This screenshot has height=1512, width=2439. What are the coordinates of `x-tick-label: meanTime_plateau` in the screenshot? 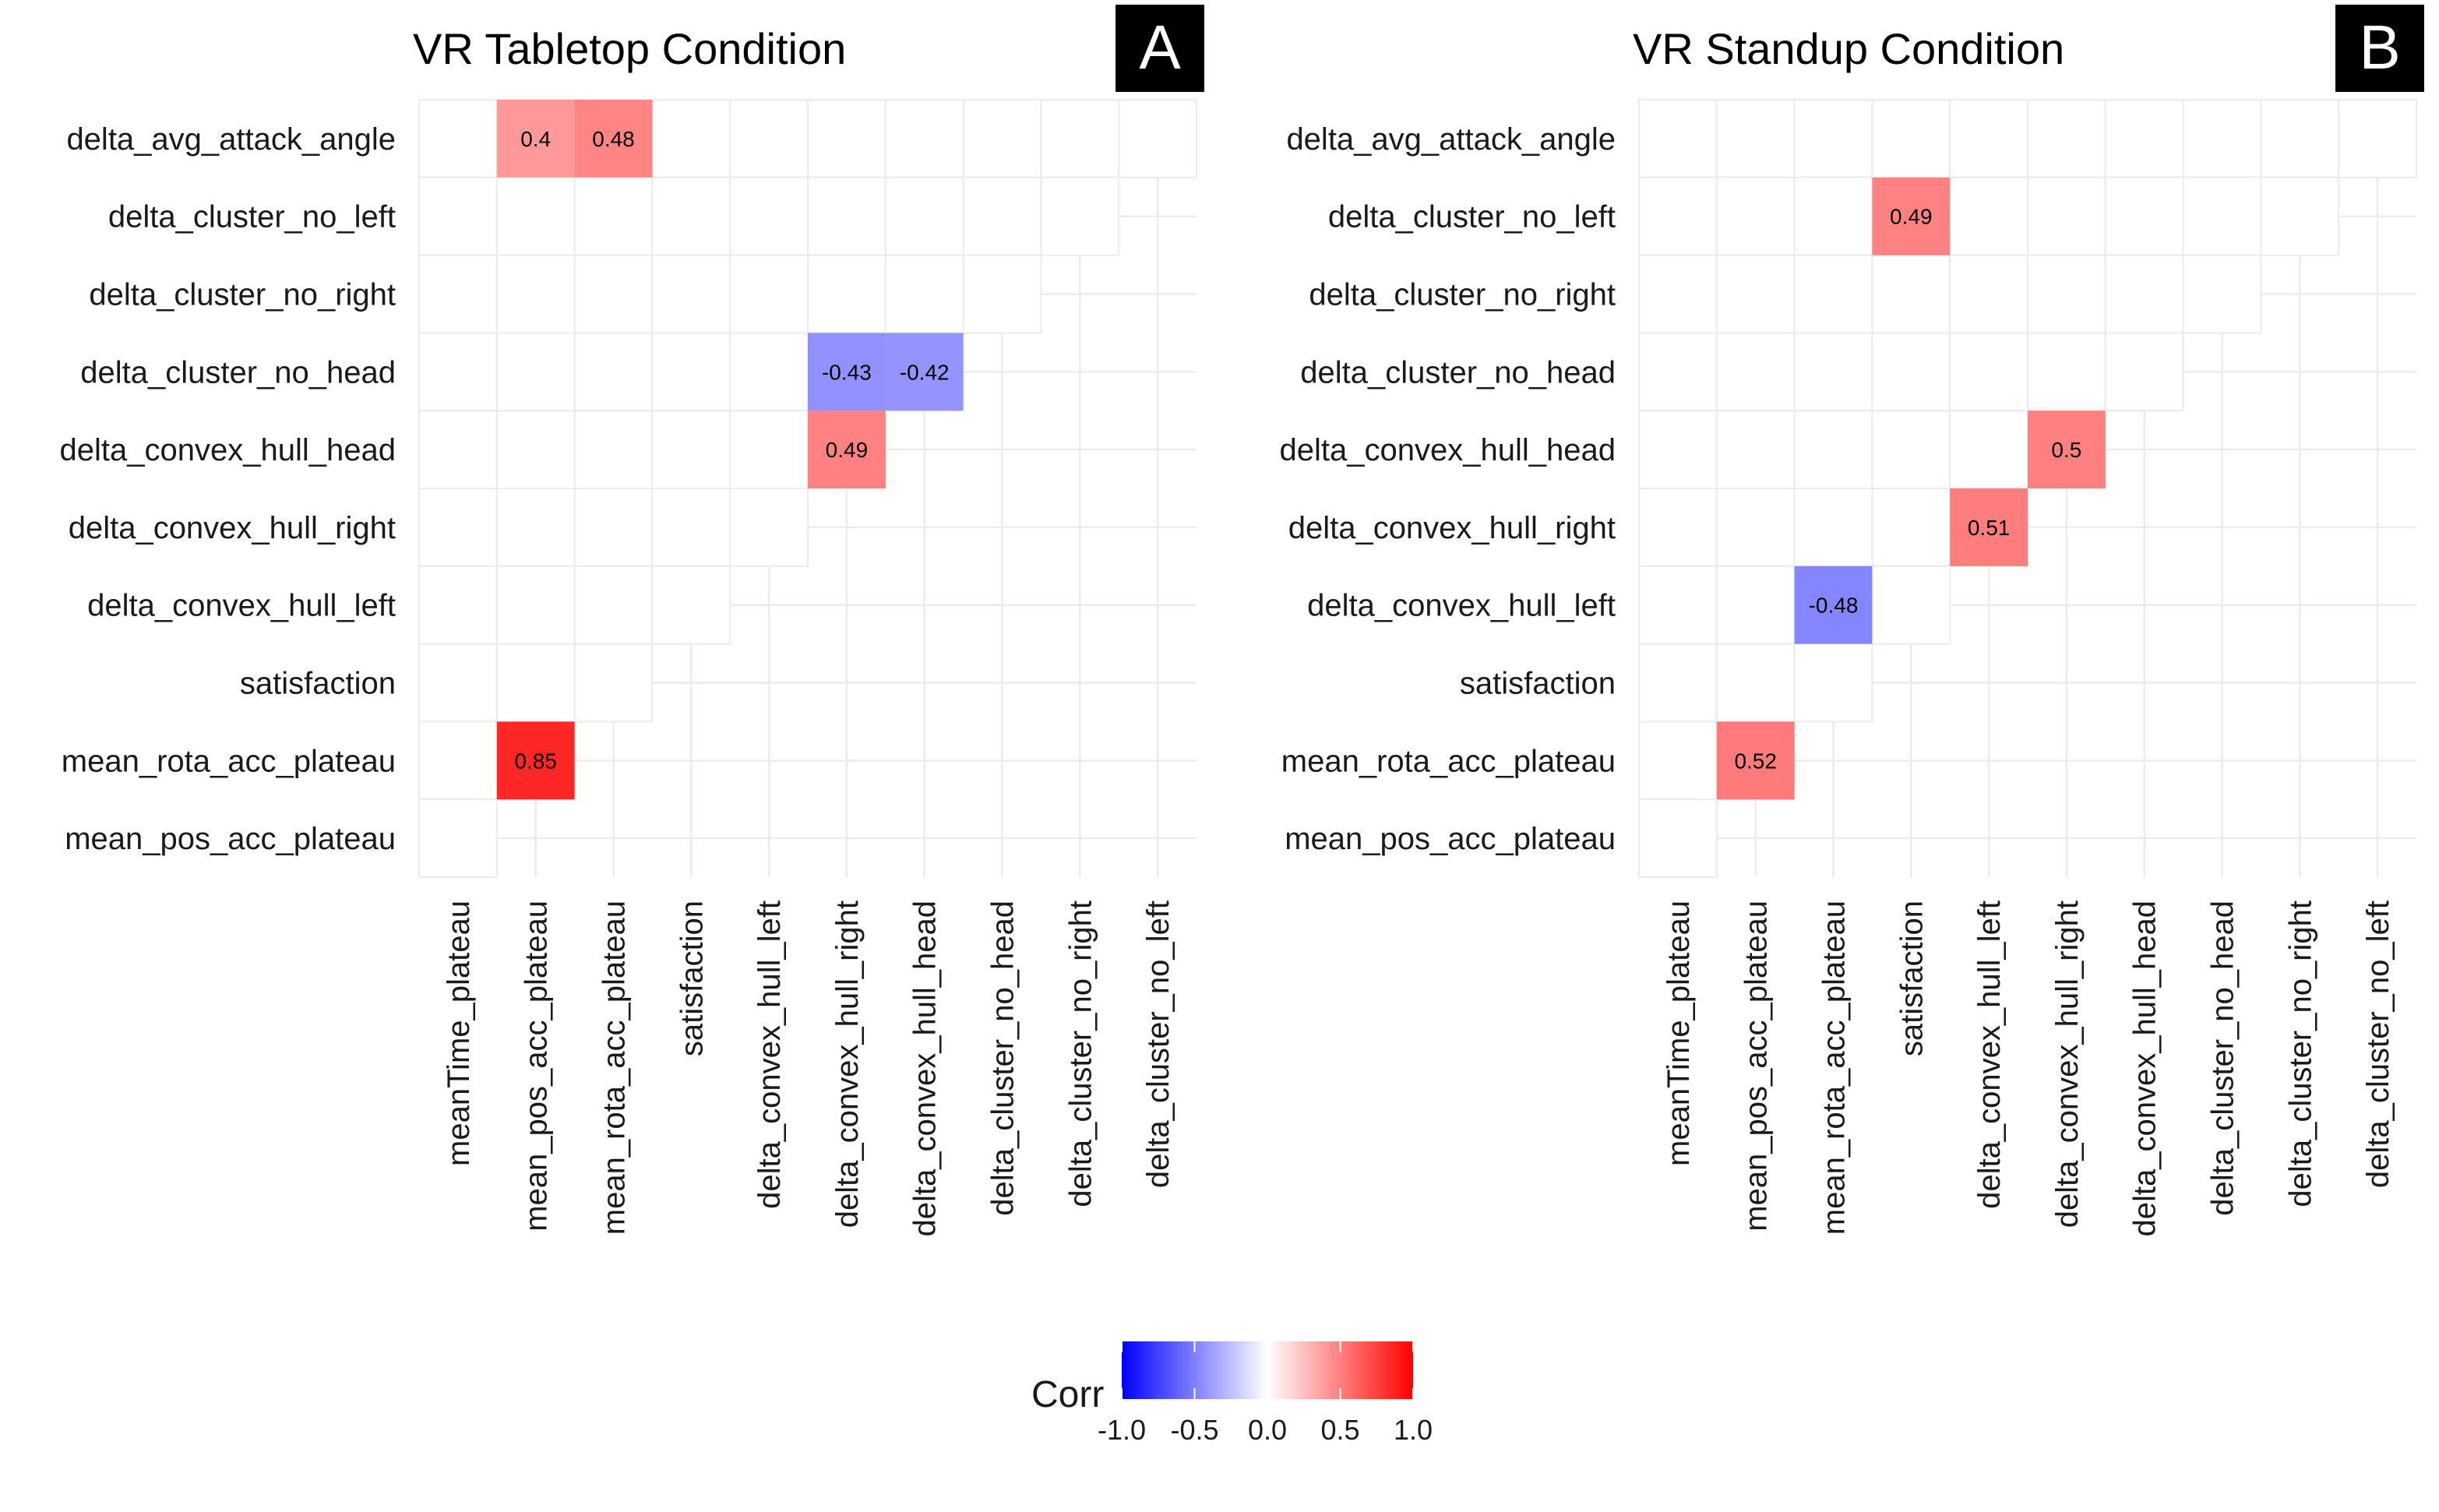 It's located at (1679, 1034).